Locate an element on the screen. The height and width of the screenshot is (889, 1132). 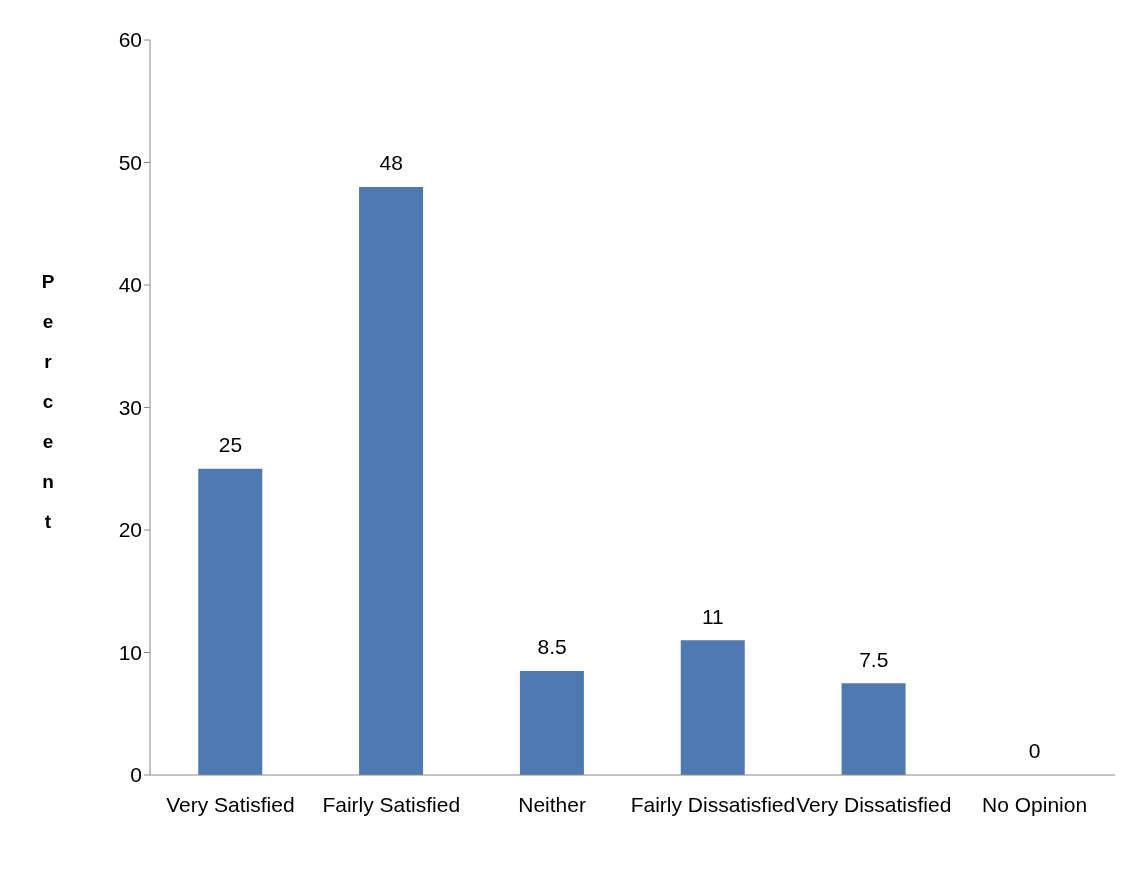
x-tick-label: Neither is located at coordinates (552, 804).